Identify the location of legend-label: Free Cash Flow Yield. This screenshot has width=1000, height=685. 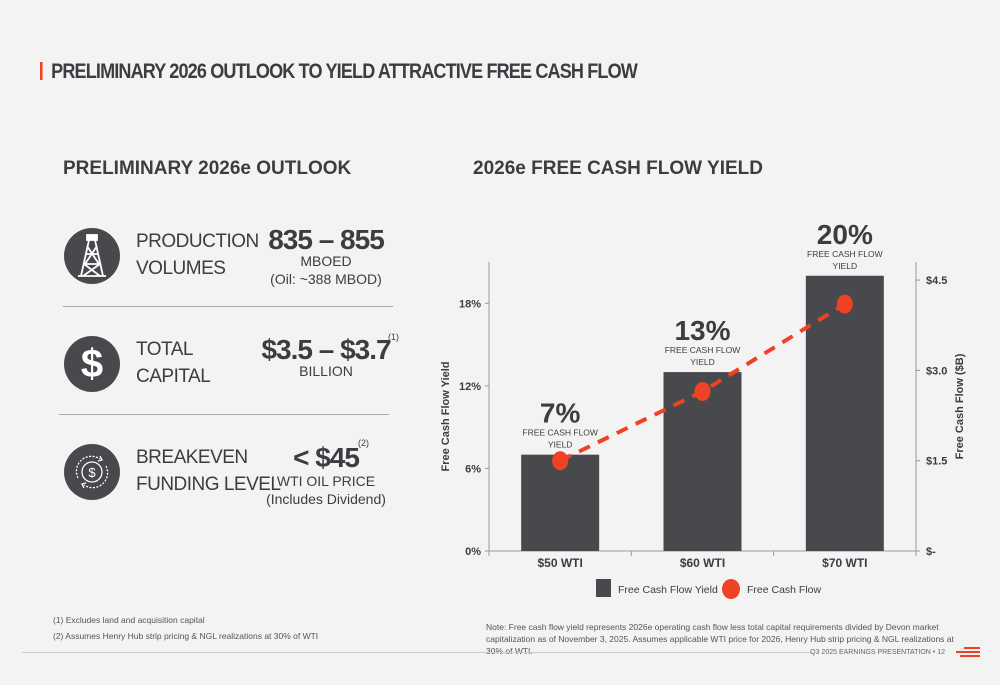
(668, 590).